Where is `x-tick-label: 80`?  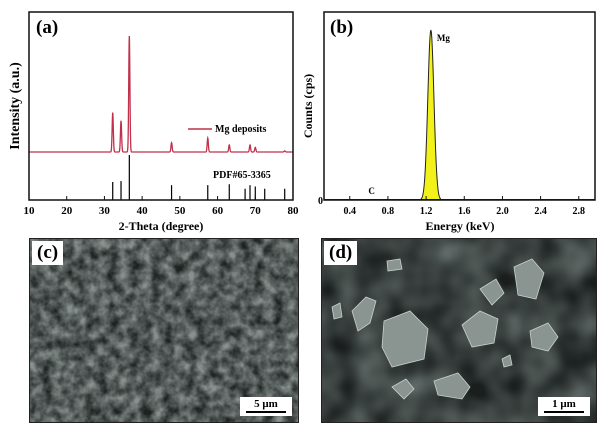
x-tick-label: 80 is located at coordinates (294, 211).